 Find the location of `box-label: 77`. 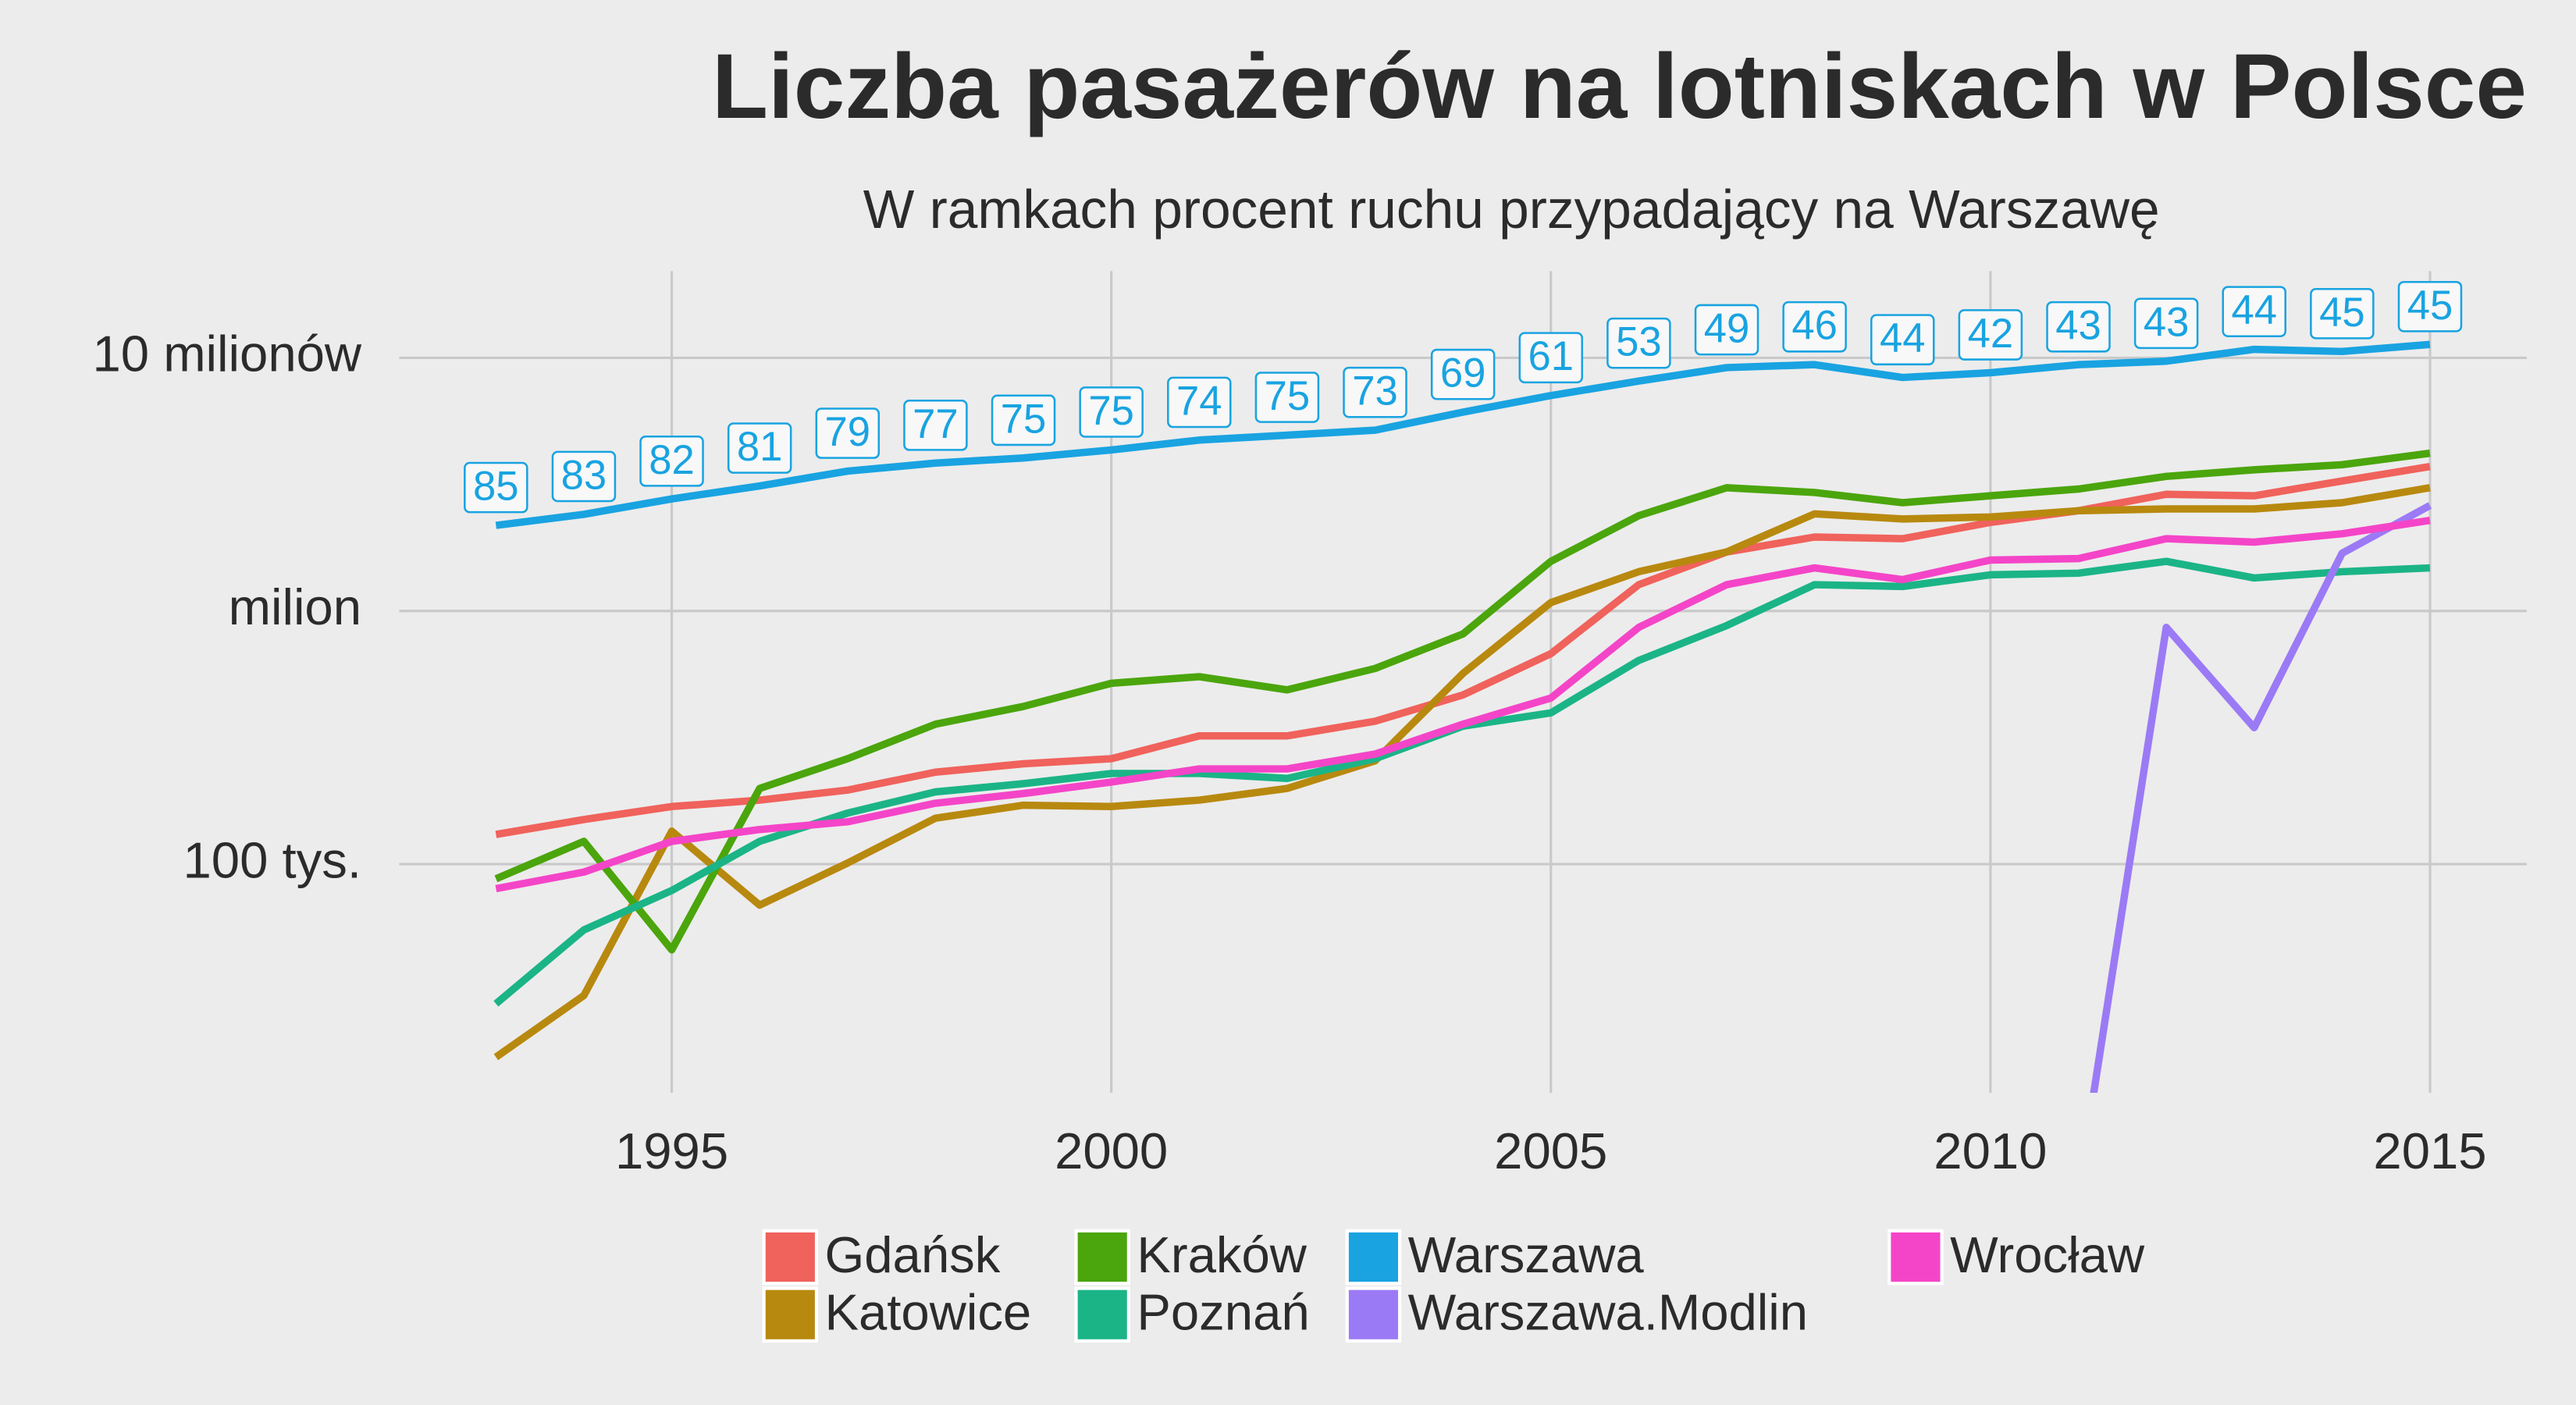

box-label: 77 is located at coordinates (936, 424).